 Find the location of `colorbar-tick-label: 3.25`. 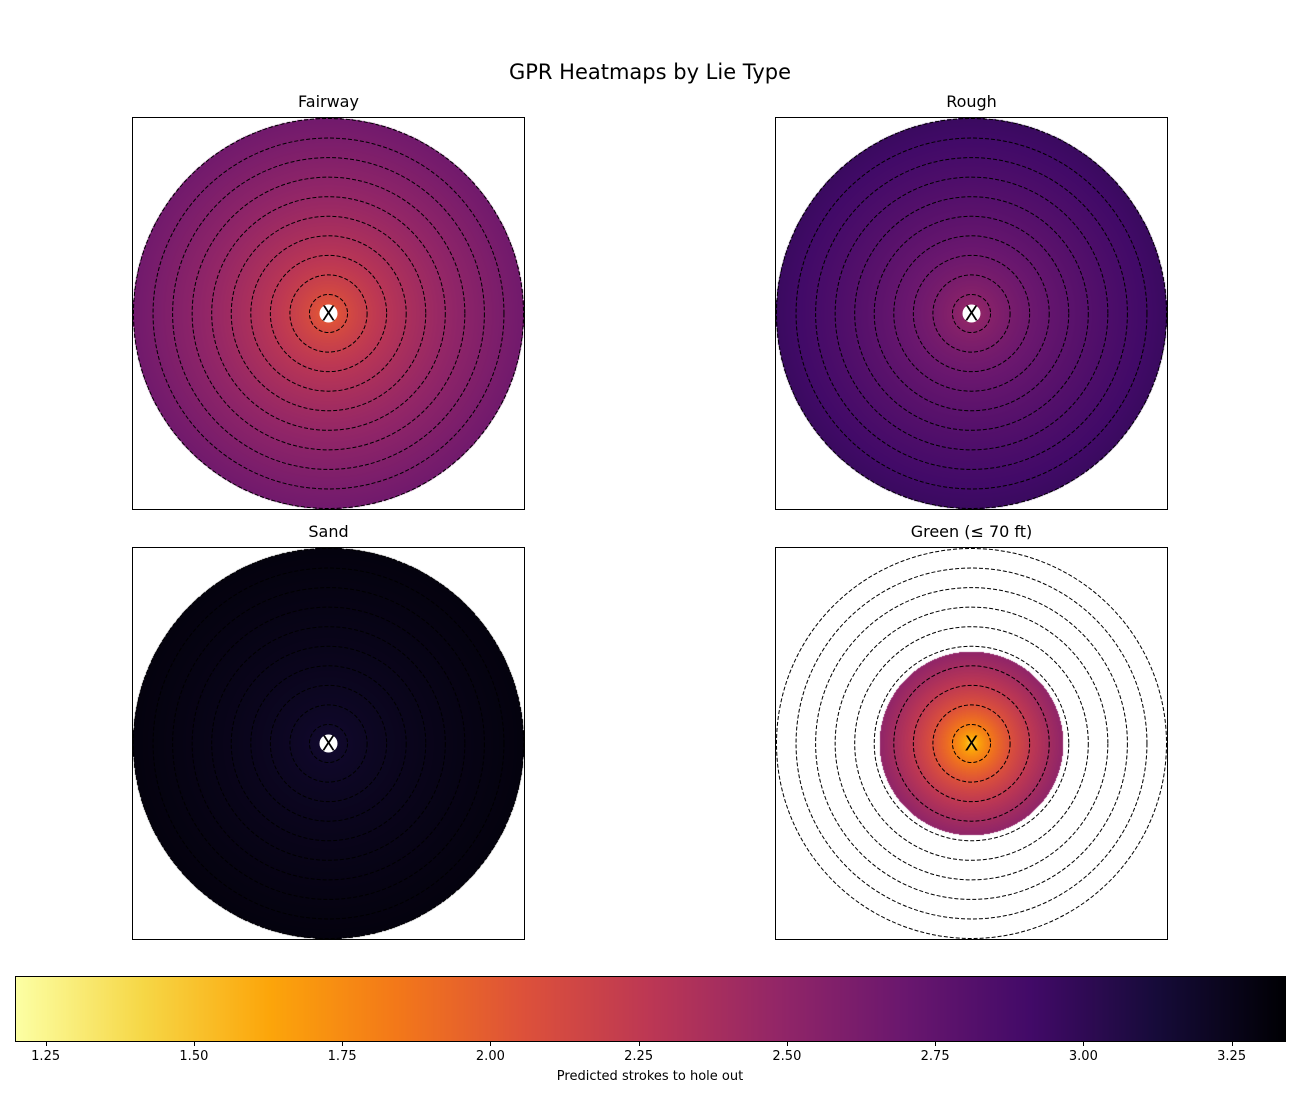

colorbar-tick-label: 3.25 is located at coordinates (1232, 1056).